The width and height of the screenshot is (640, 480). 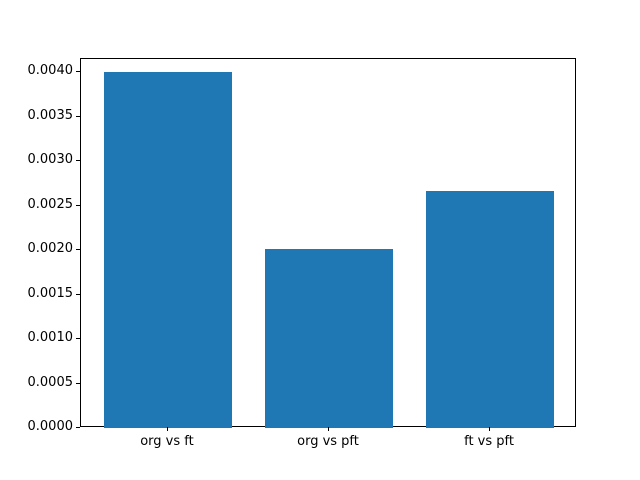 I want to click on x-tick-label-ft-vs-pft: ft vs pft, so click(x=489, y=441).